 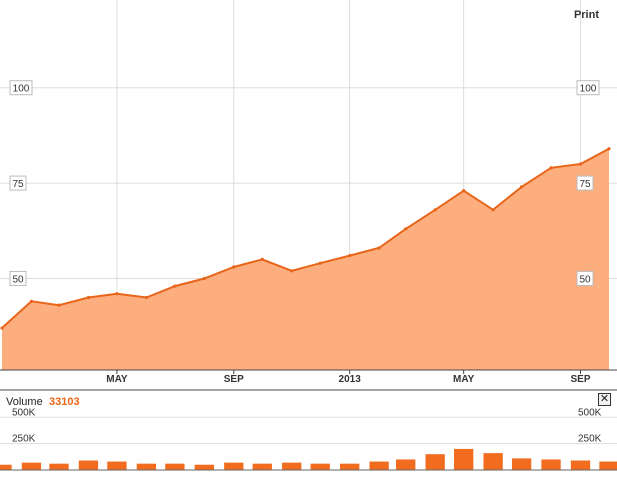 I want to click on y-tick-label-right: 50, so click(x=585, y=278).